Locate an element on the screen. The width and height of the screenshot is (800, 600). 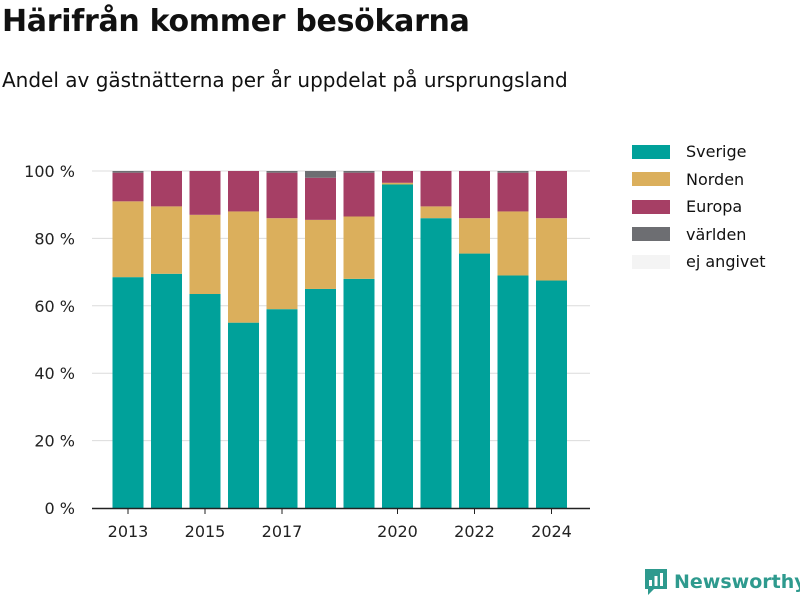
legend-label: ej angivet is located at coordinates (726, 262).